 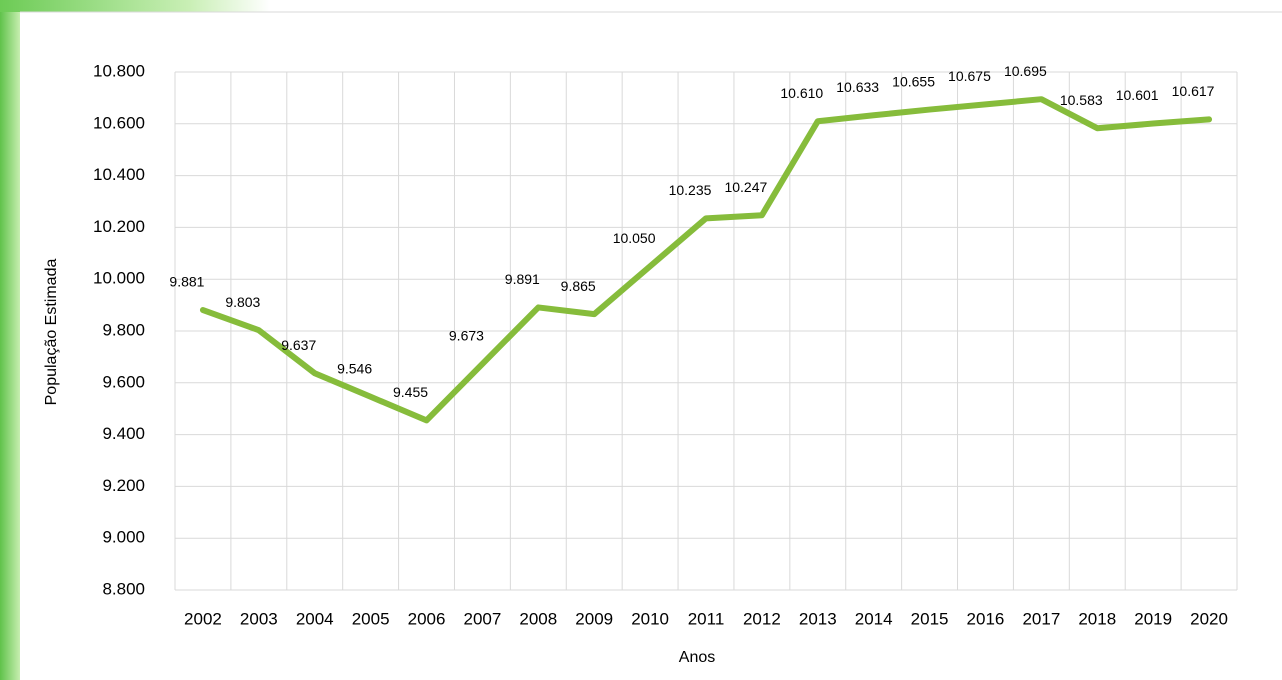 What do you see at coordinates (119, 226) in the screenshot?
I see `y-tick-label: 10.200` at bounding box center [119, 226].